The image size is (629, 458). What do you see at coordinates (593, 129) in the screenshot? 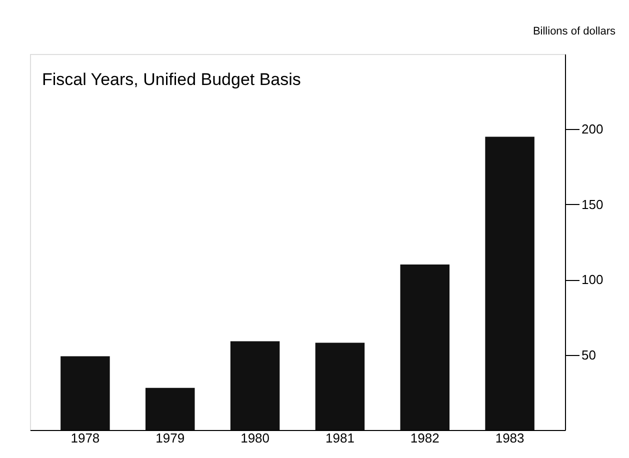
I see `y-tick-label: 200` at bounding box center [593, 129].